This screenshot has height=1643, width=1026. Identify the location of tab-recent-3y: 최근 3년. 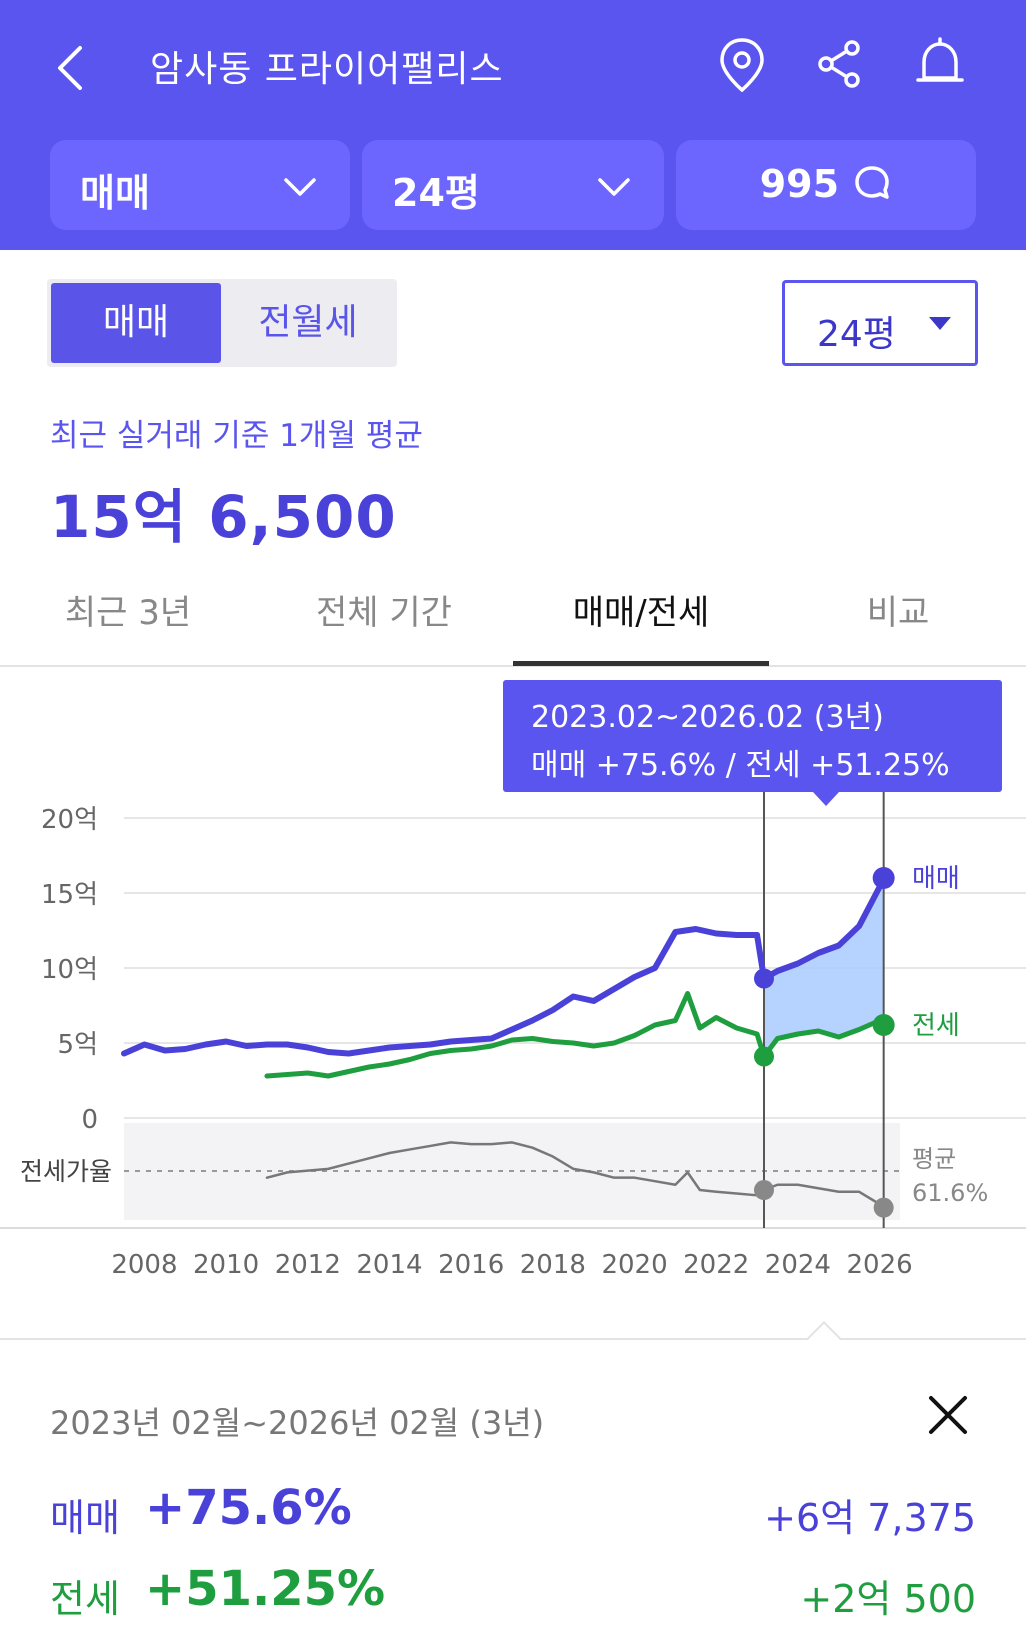
(128, 613).